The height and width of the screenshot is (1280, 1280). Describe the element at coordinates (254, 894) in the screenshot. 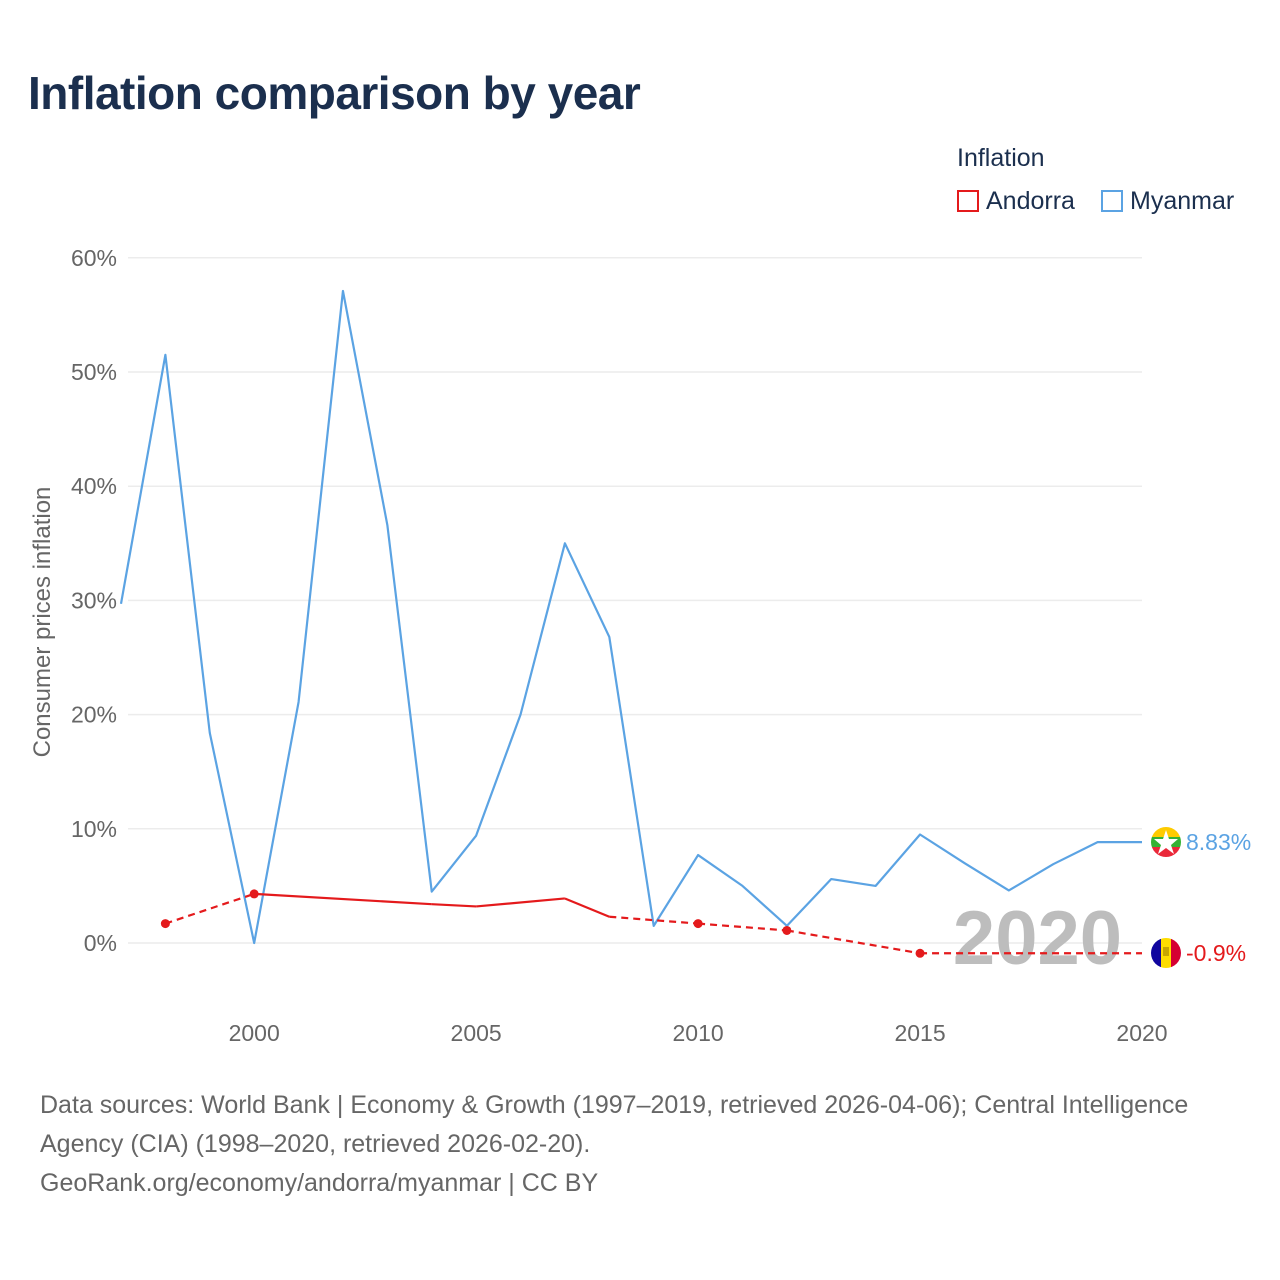

I see `andorra-point-2000` at that location.